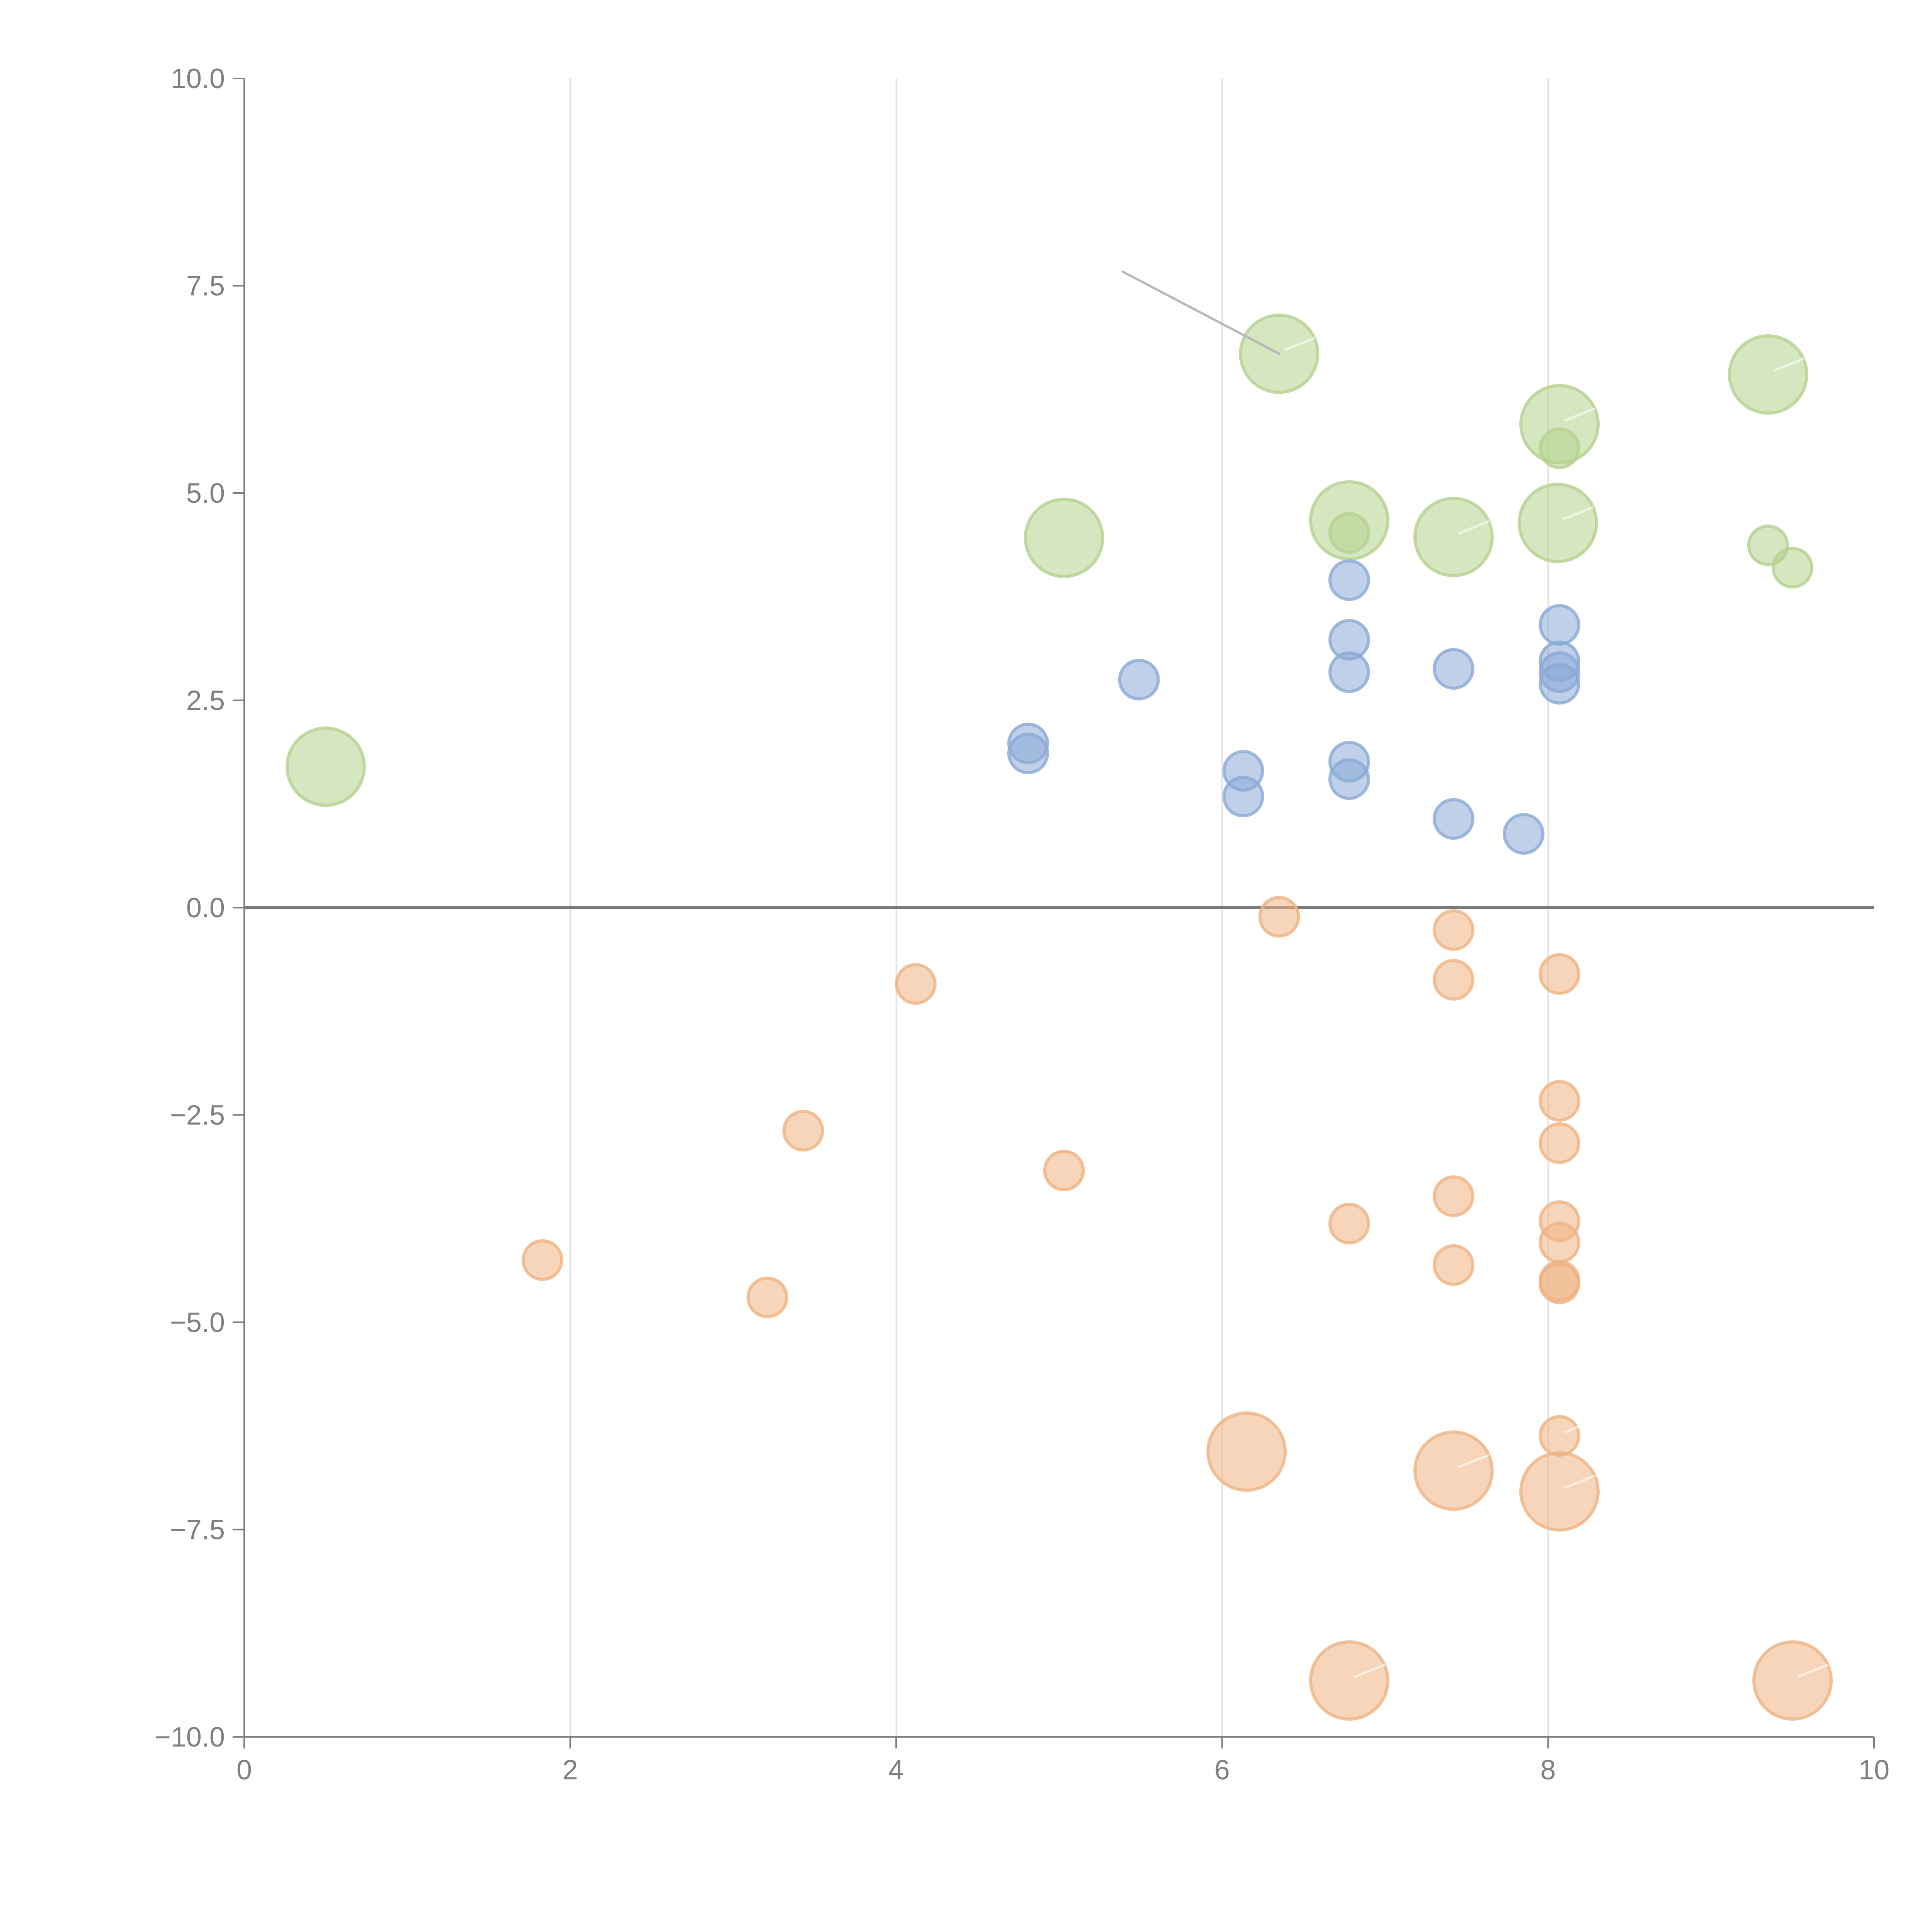 The height and width of the screenshot is (1932, 1932). What do you see at coordinates (571, 1771) in the screenshot?
I see `x-tick-label: 2` at bounding box center [571, 1771].